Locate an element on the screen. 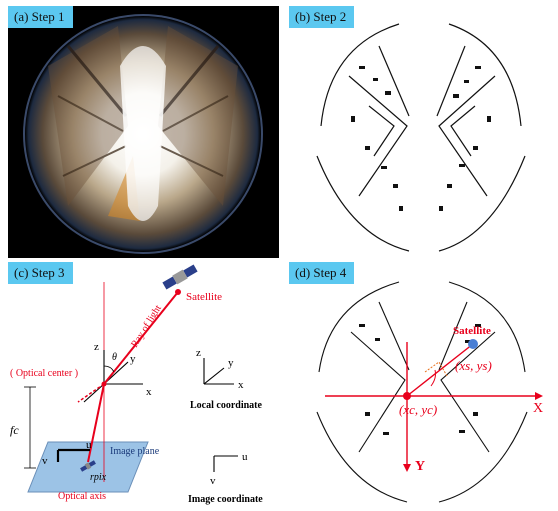  local-z-label: z is located at coordinates (198, 353).